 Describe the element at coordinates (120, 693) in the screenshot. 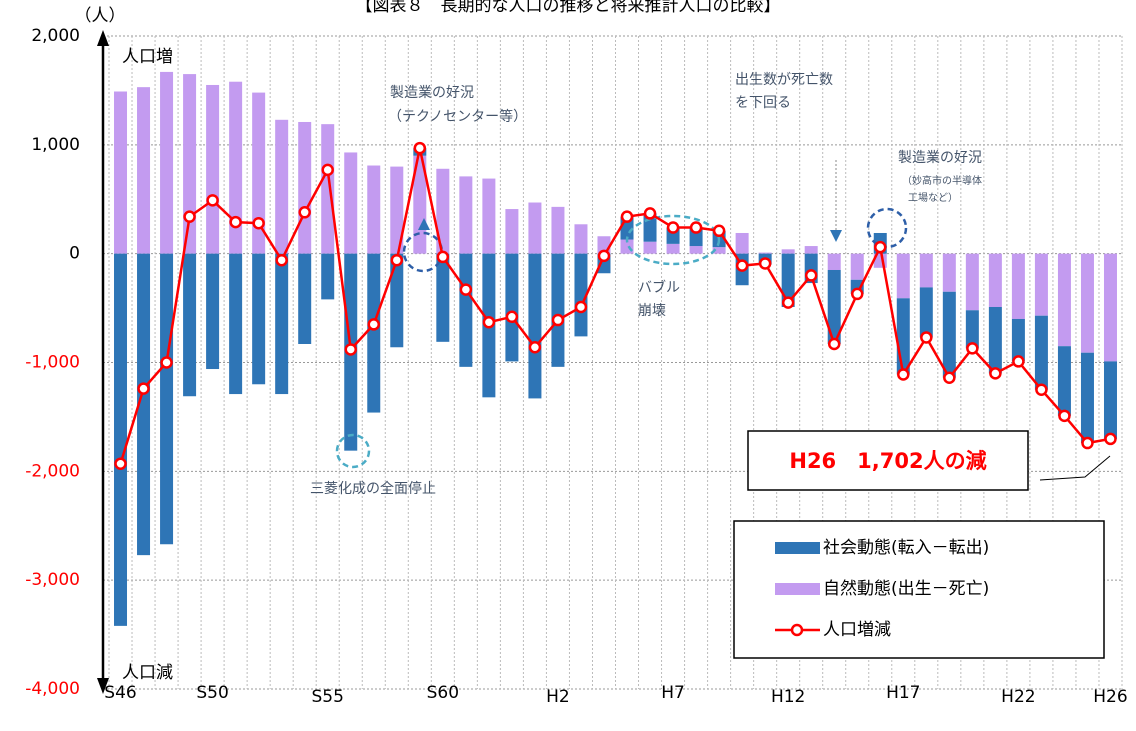

I see `x-tick-label: S46` at that location.